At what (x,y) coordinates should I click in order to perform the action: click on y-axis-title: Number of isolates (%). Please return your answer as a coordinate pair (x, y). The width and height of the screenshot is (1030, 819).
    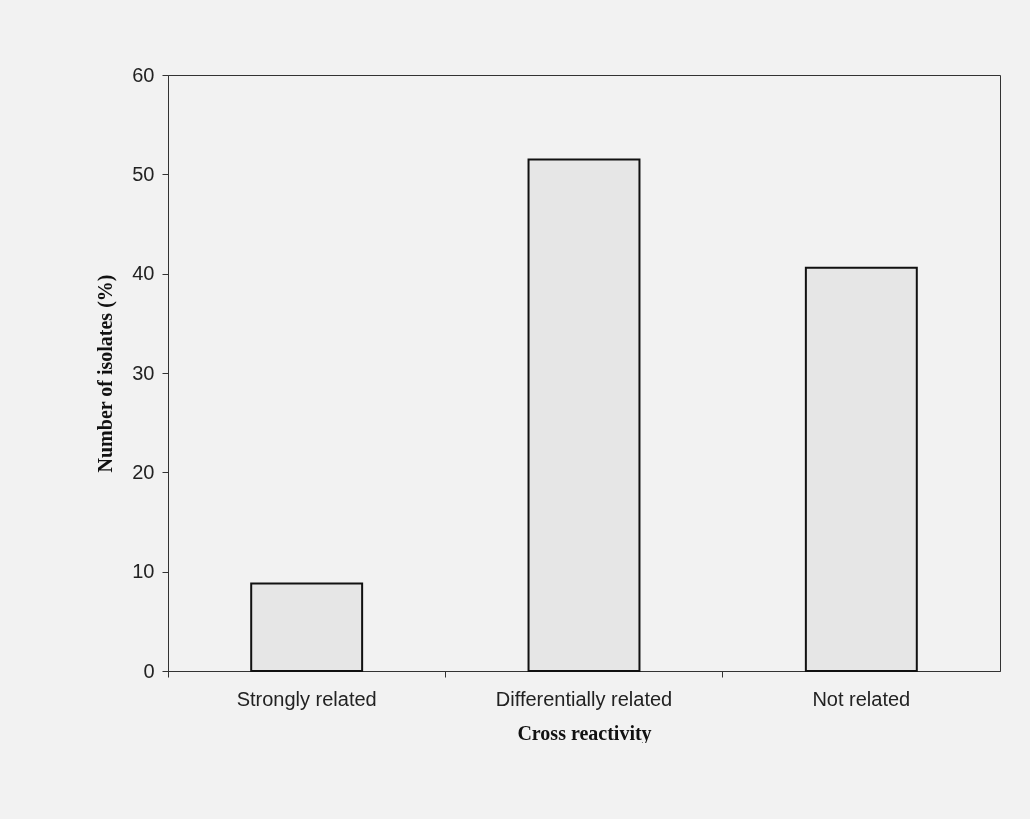
    Looking at the image, I should click on (106, 373).